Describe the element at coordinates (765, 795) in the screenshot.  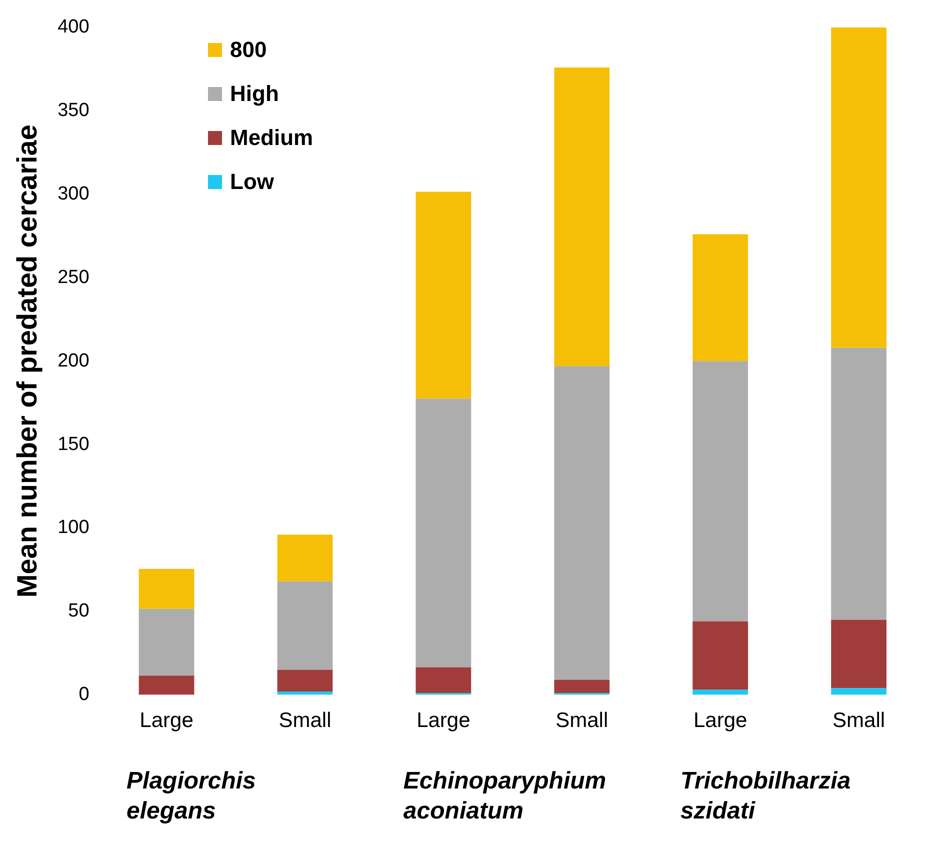
I see `text: Trichobilharzia szidati` at that location.